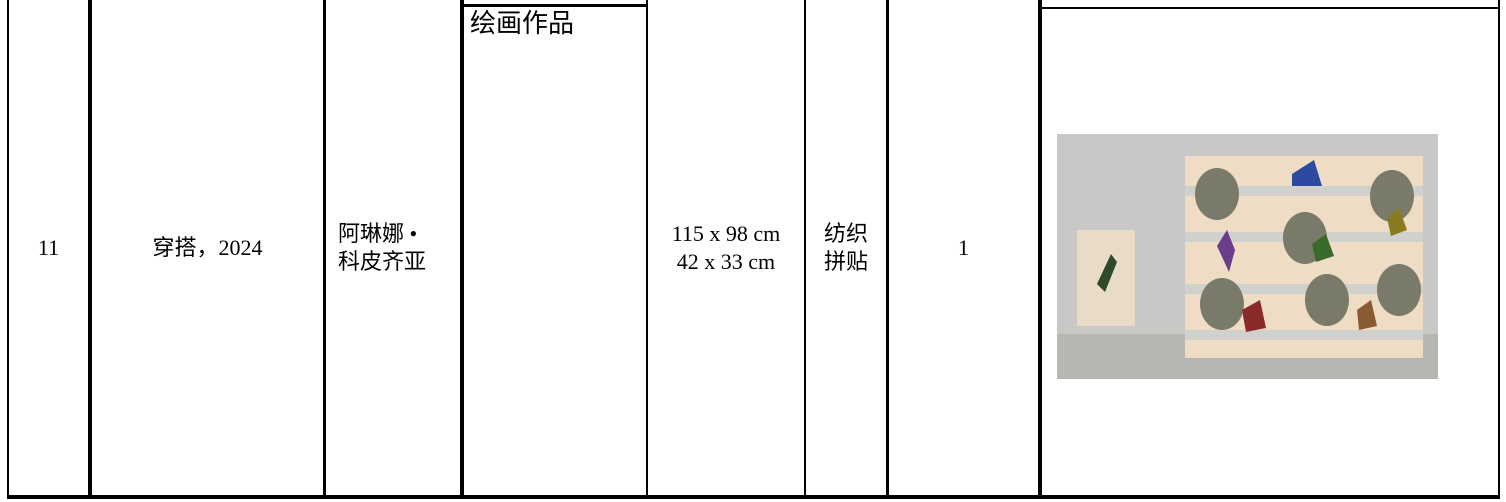  Describe the element at coordinates (1247, 256) in the screenshot. I see `artwork-photo` at that location.